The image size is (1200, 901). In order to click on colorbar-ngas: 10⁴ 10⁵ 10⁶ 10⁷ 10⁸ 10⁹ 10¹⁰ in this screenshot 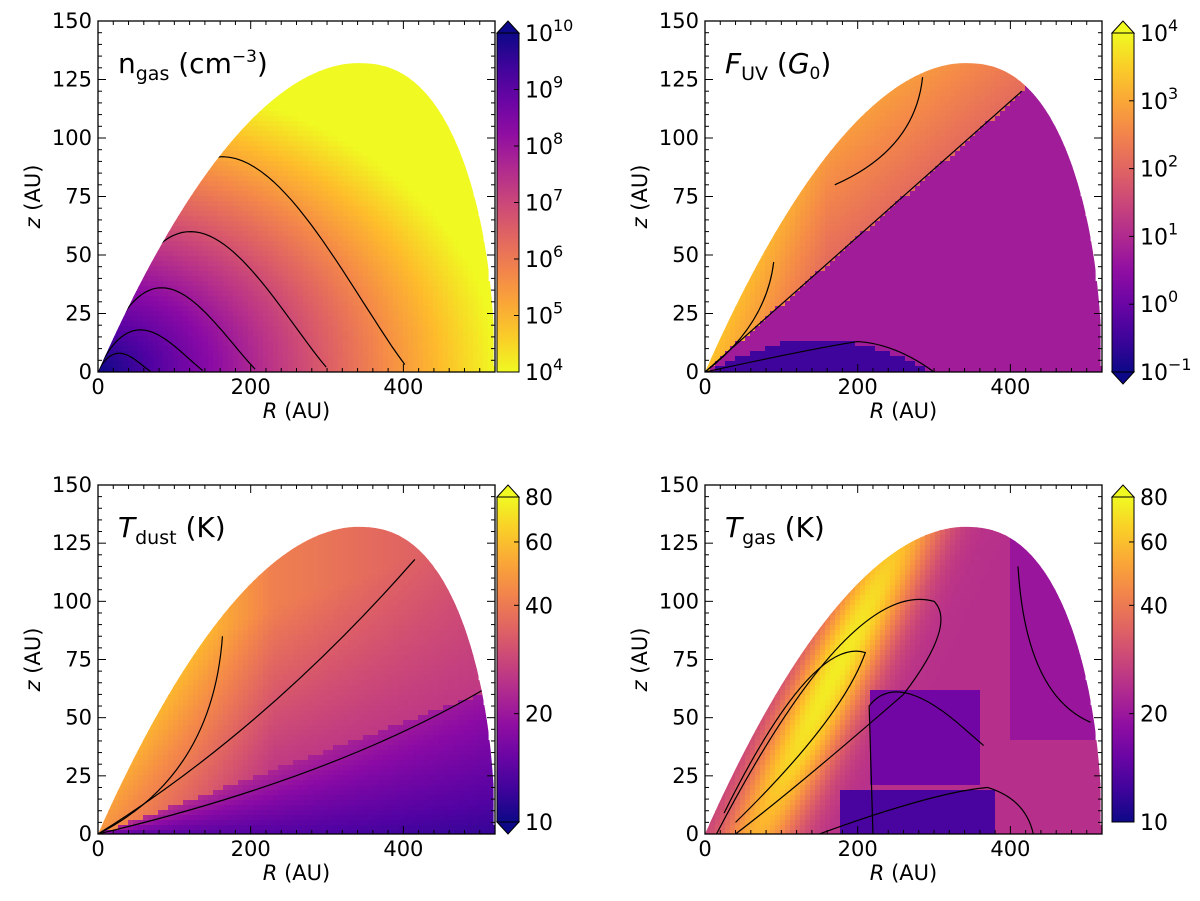, I will do `click(534, 201)`.